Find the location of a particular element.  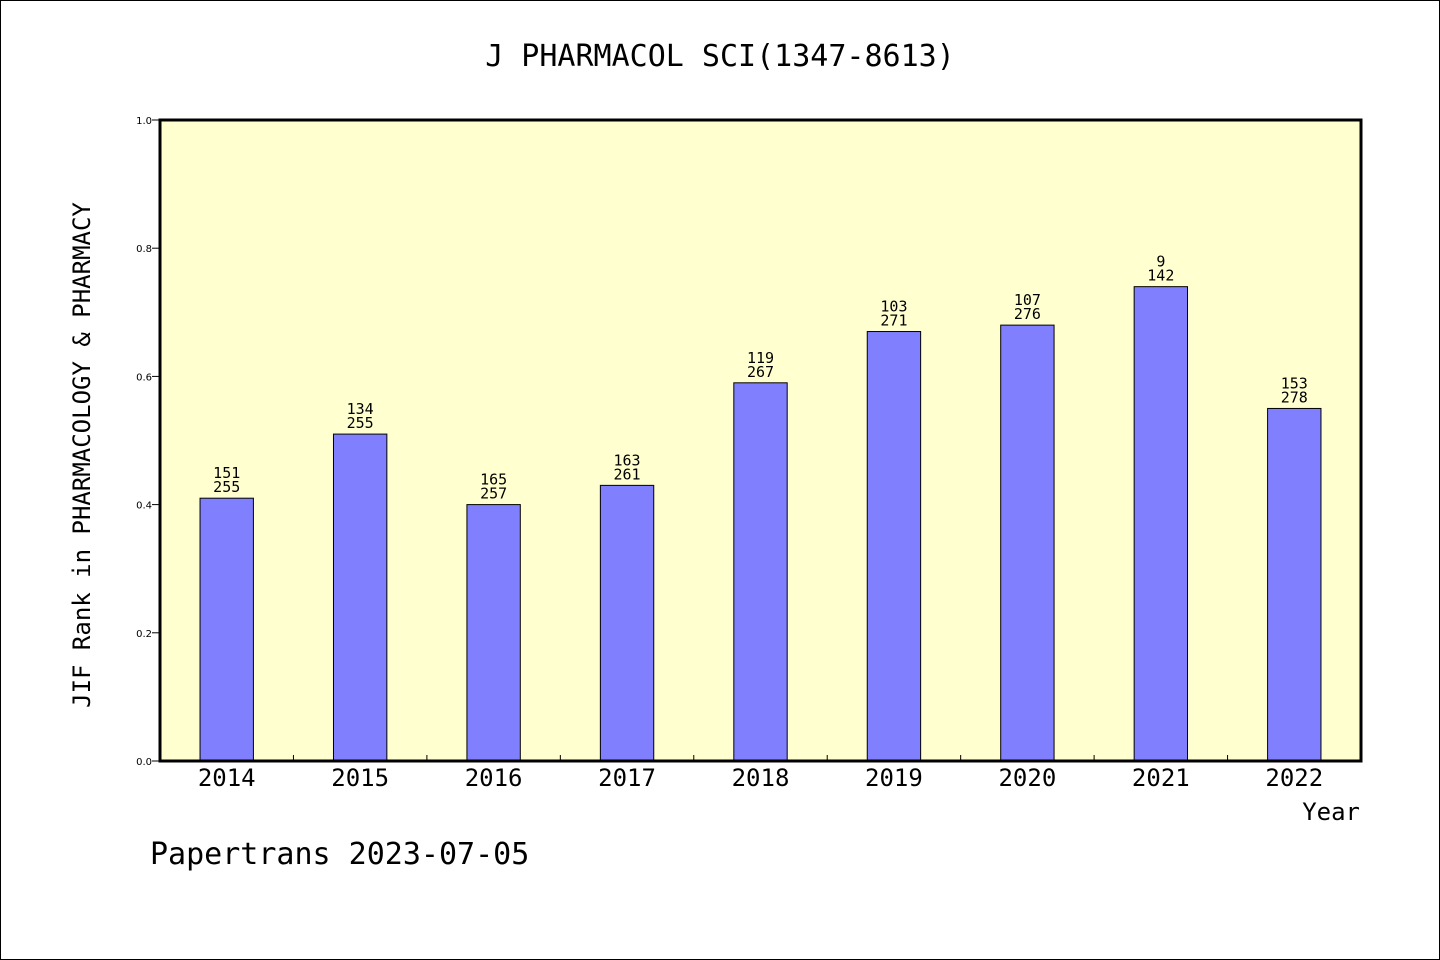

x-tick-label: 2020 is located at coordinates (1027, 778).